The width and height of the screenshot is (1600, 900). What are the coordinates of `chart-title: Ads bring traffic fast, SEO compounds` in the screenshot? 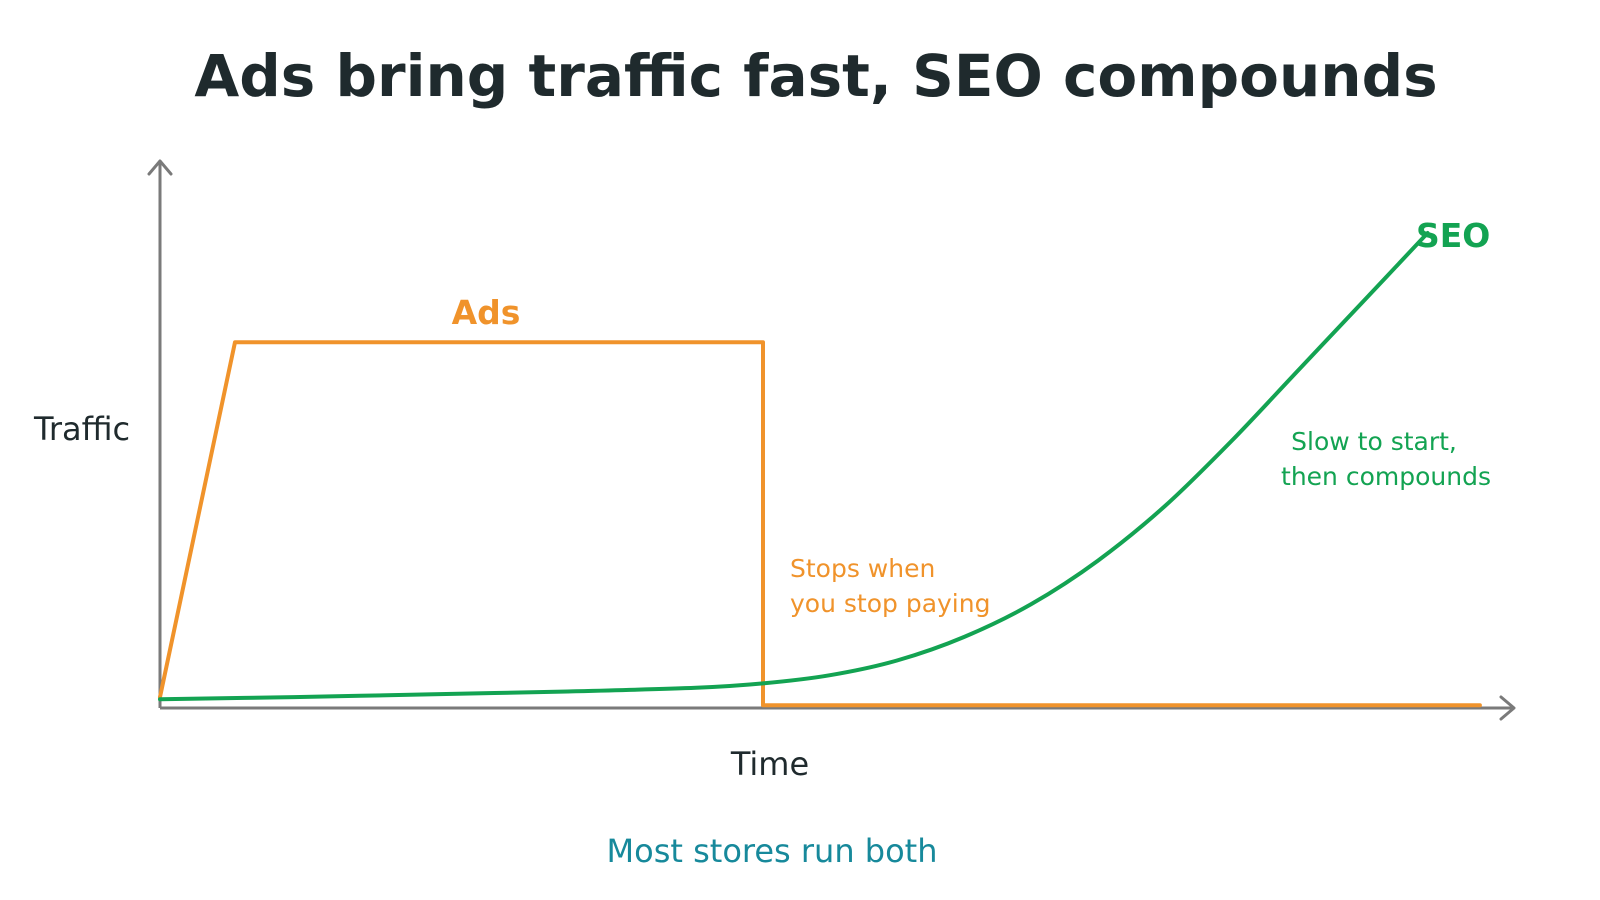 It's located at (815, 76).